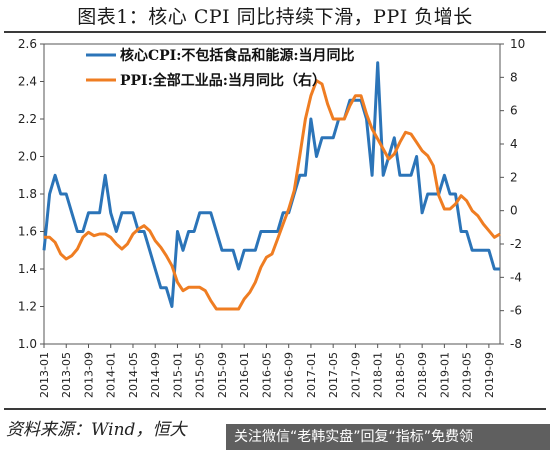 The height and width of the screenshot is (450, 550). I want to click on x-tick-label: 2018-05, so click(400, 375).